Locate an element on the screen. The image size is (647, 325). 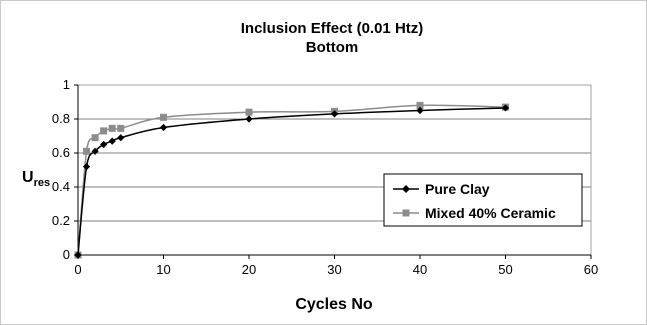
y-tick-label-4: 0.8 is located at coordinates (61, 118).